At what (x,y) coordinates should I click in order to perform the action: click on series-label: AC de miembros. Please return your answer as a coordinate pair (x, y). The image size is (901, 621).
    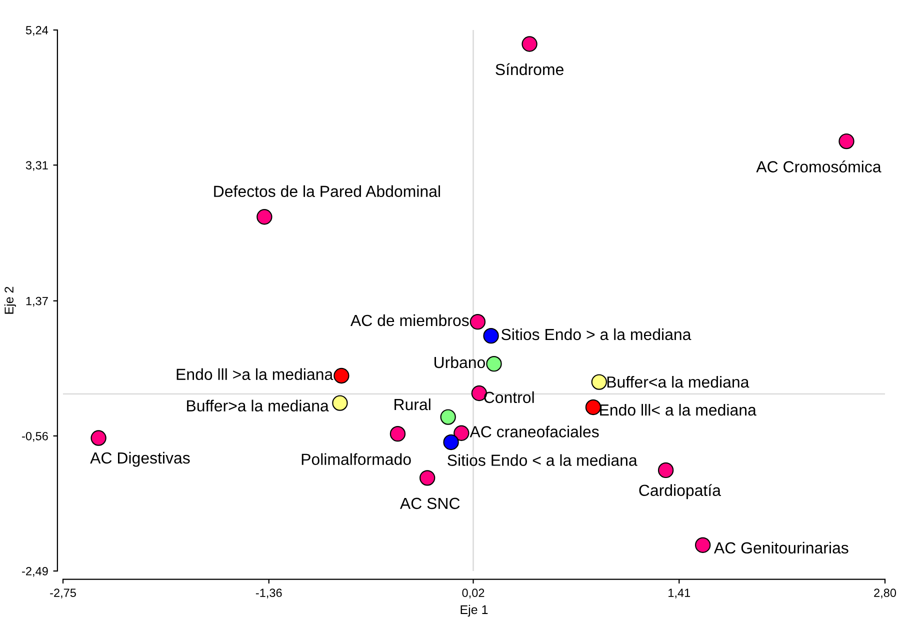
    Looking at the image, I should click on (409, 320).